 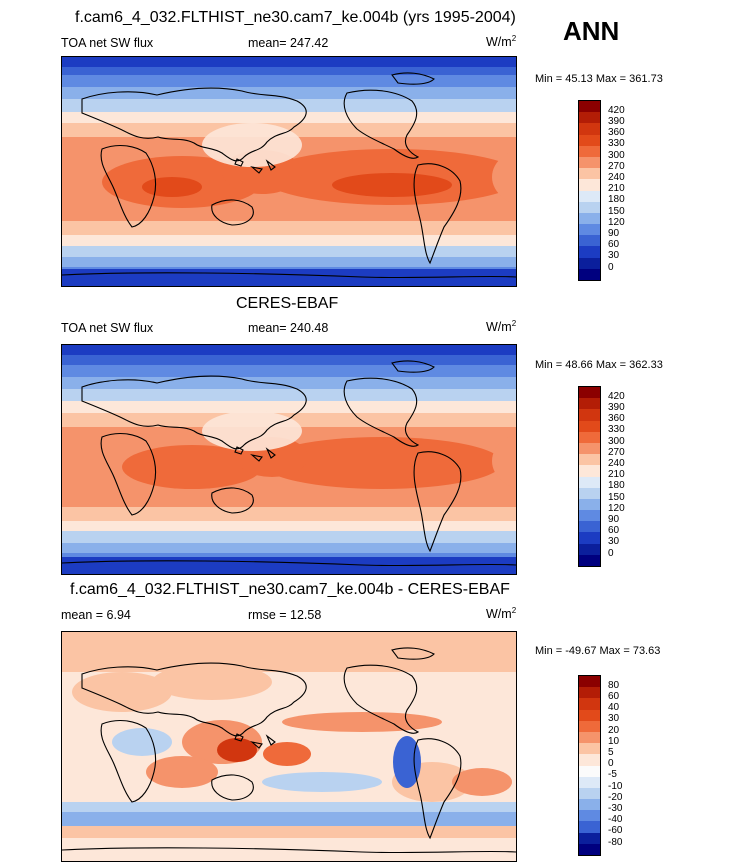 What do you see at coordinates (611, 752) in the screenshot?
I see `colorbar-tick-label: 5` at bounding box center [611, 752].